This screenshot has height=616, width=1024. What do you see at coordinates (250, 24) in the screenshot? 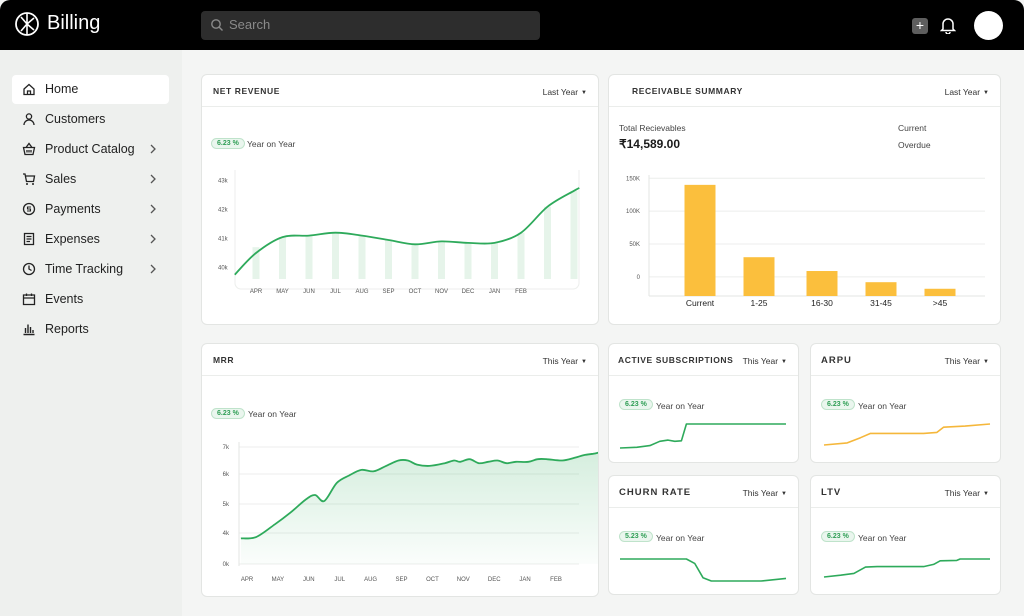
I see `search-placeholder: Search` at bounding box center [250, 24].